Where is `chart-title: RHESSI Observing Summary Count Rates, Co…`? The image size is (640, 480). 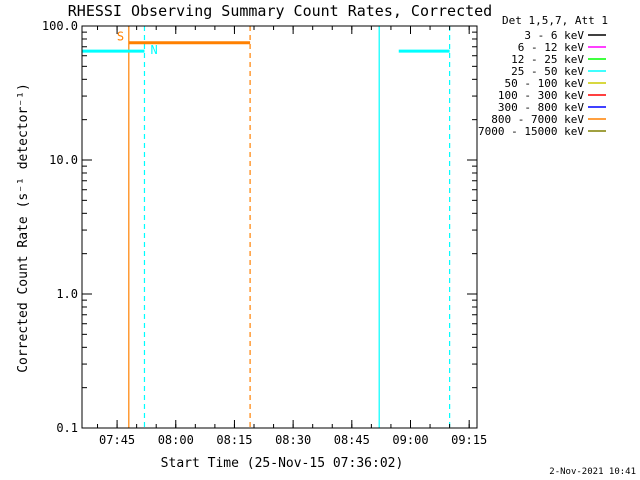 chart-title: RHESSI Observing Summary Count Rates, Co… is located at coordinates (280, 11).